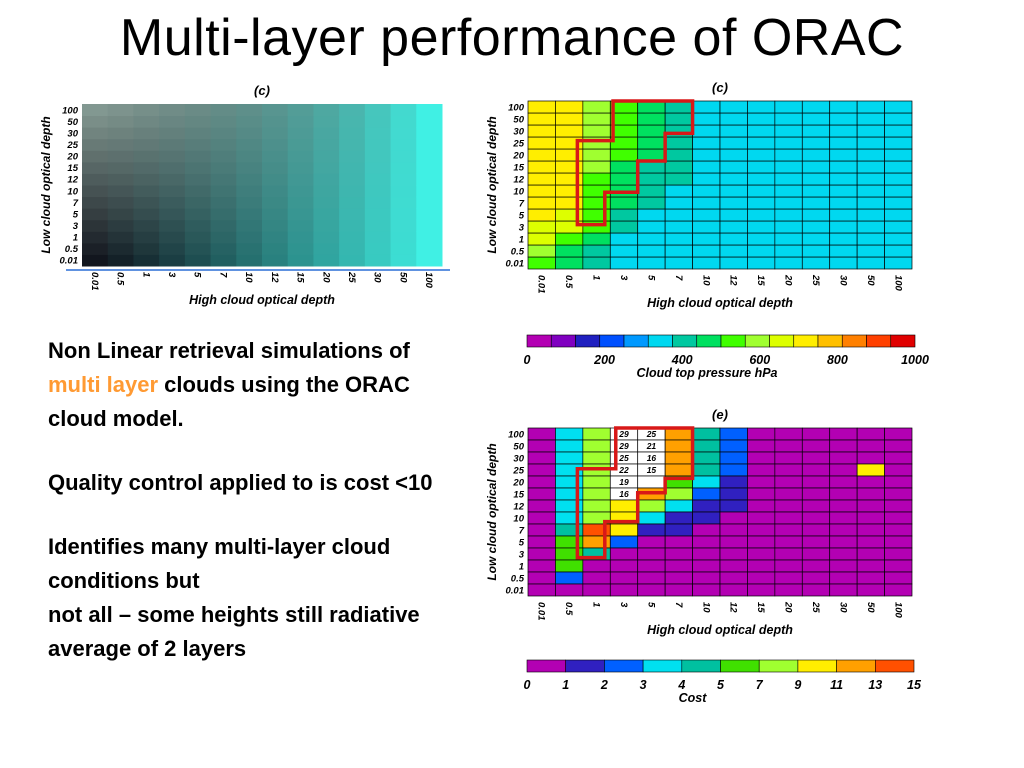 This screenshot has height=768, width=1024. Describe the element at coordinates (72, 191) in the screenshot. I see `y-tick-label: 10` at that location.